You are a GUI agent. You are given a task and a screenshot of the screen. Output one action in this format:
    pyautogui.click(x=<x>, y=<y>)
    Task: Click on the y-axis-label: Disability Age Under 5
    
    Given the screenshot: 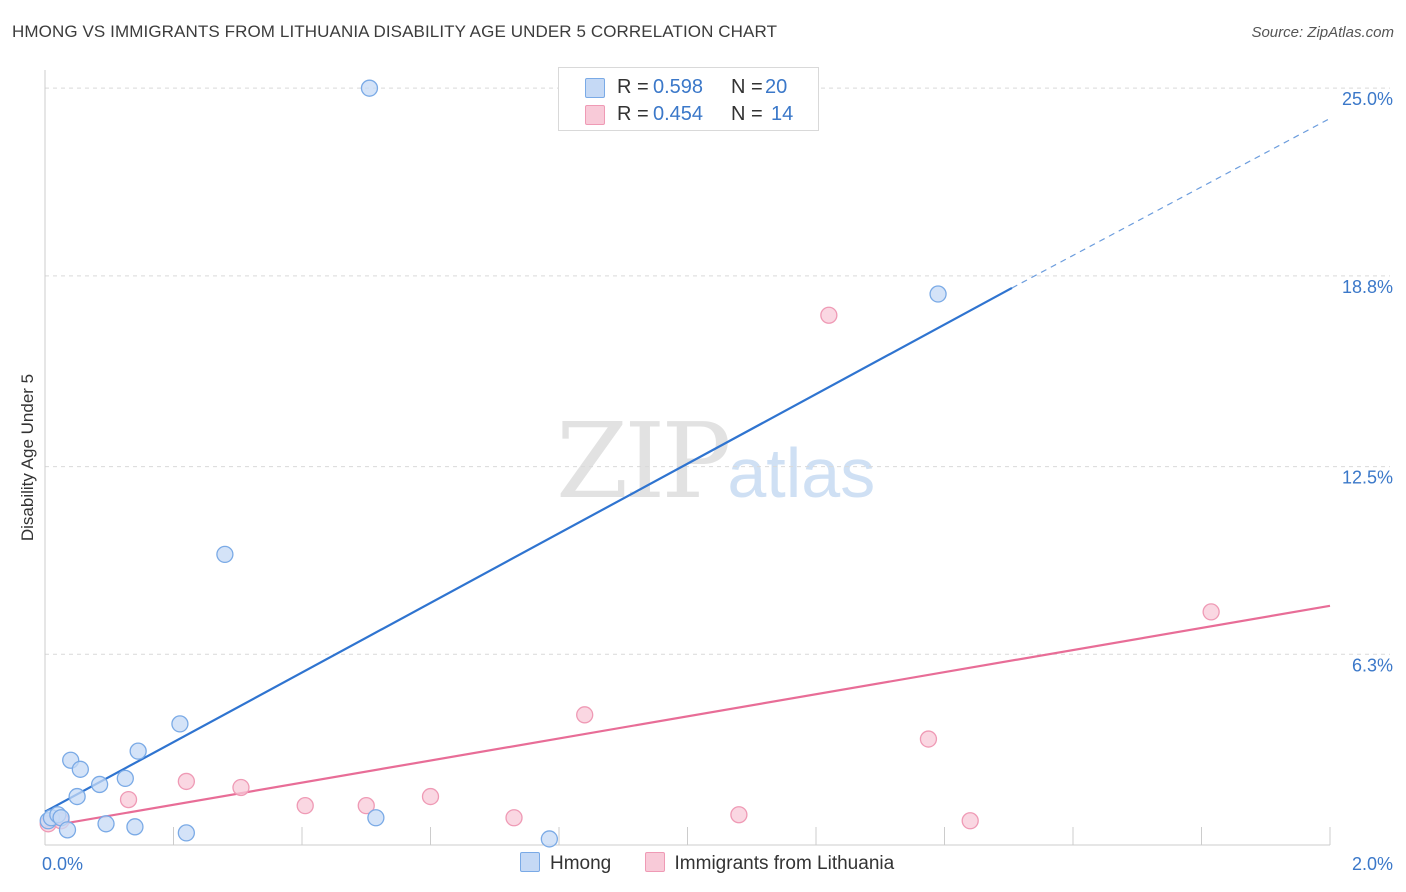 What is the action you would take?
    pyautogui.click(x=27, y=457)
    